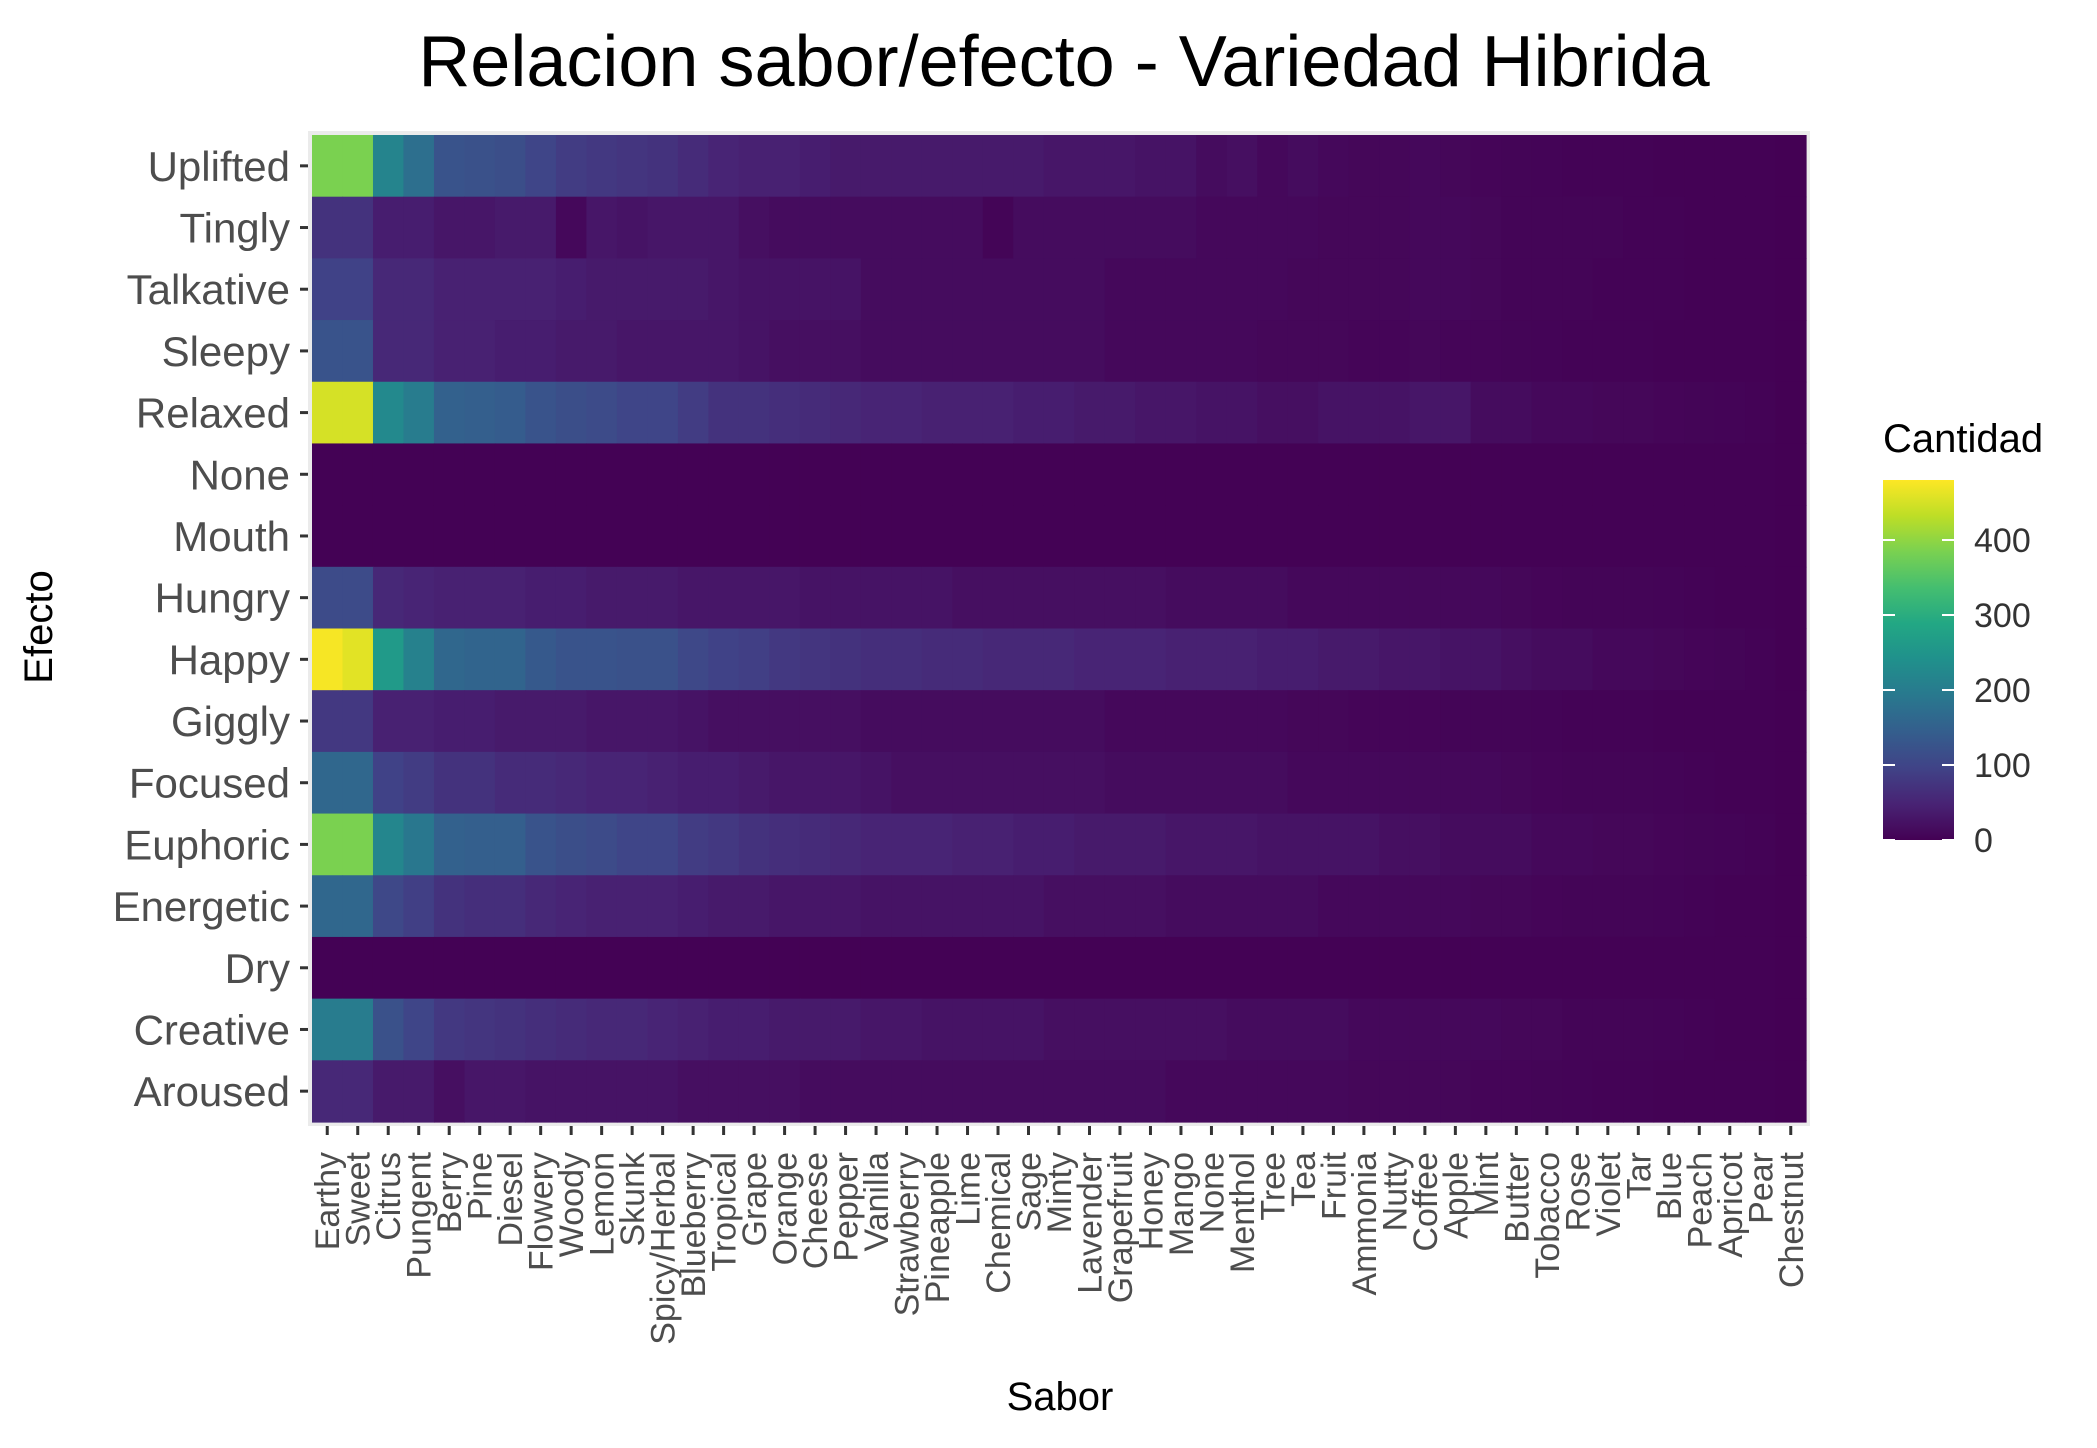 This screenshot has width=2097, height=1448. Describe the element at coordinates (1700, 1200) in the screenshot. I see `x-tick-label: Peach` at that location.